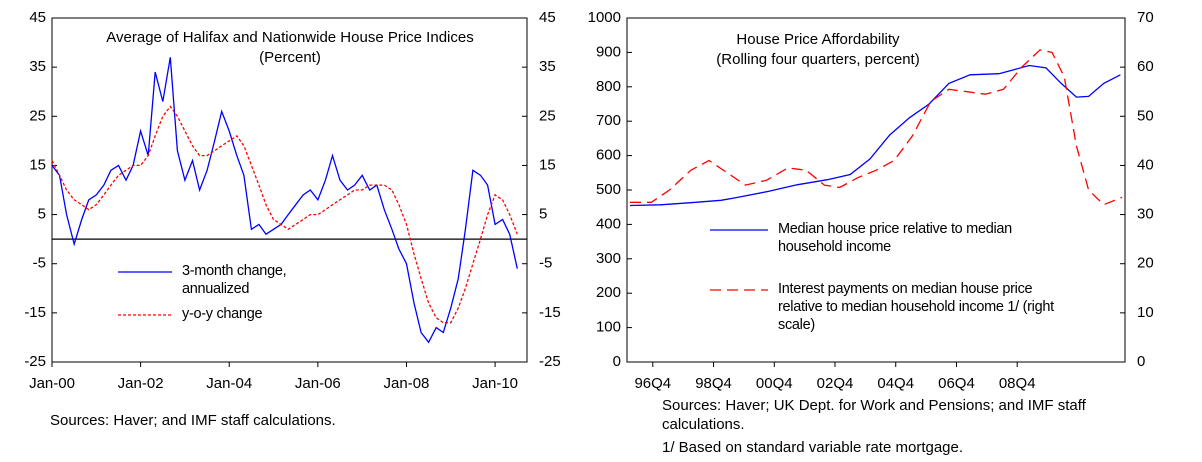 The height and width of the screenshot is (462, 1202). Describe the element at coordinates (608, 327) in the screenshot. I see `y-tick-label: 100` at that location.